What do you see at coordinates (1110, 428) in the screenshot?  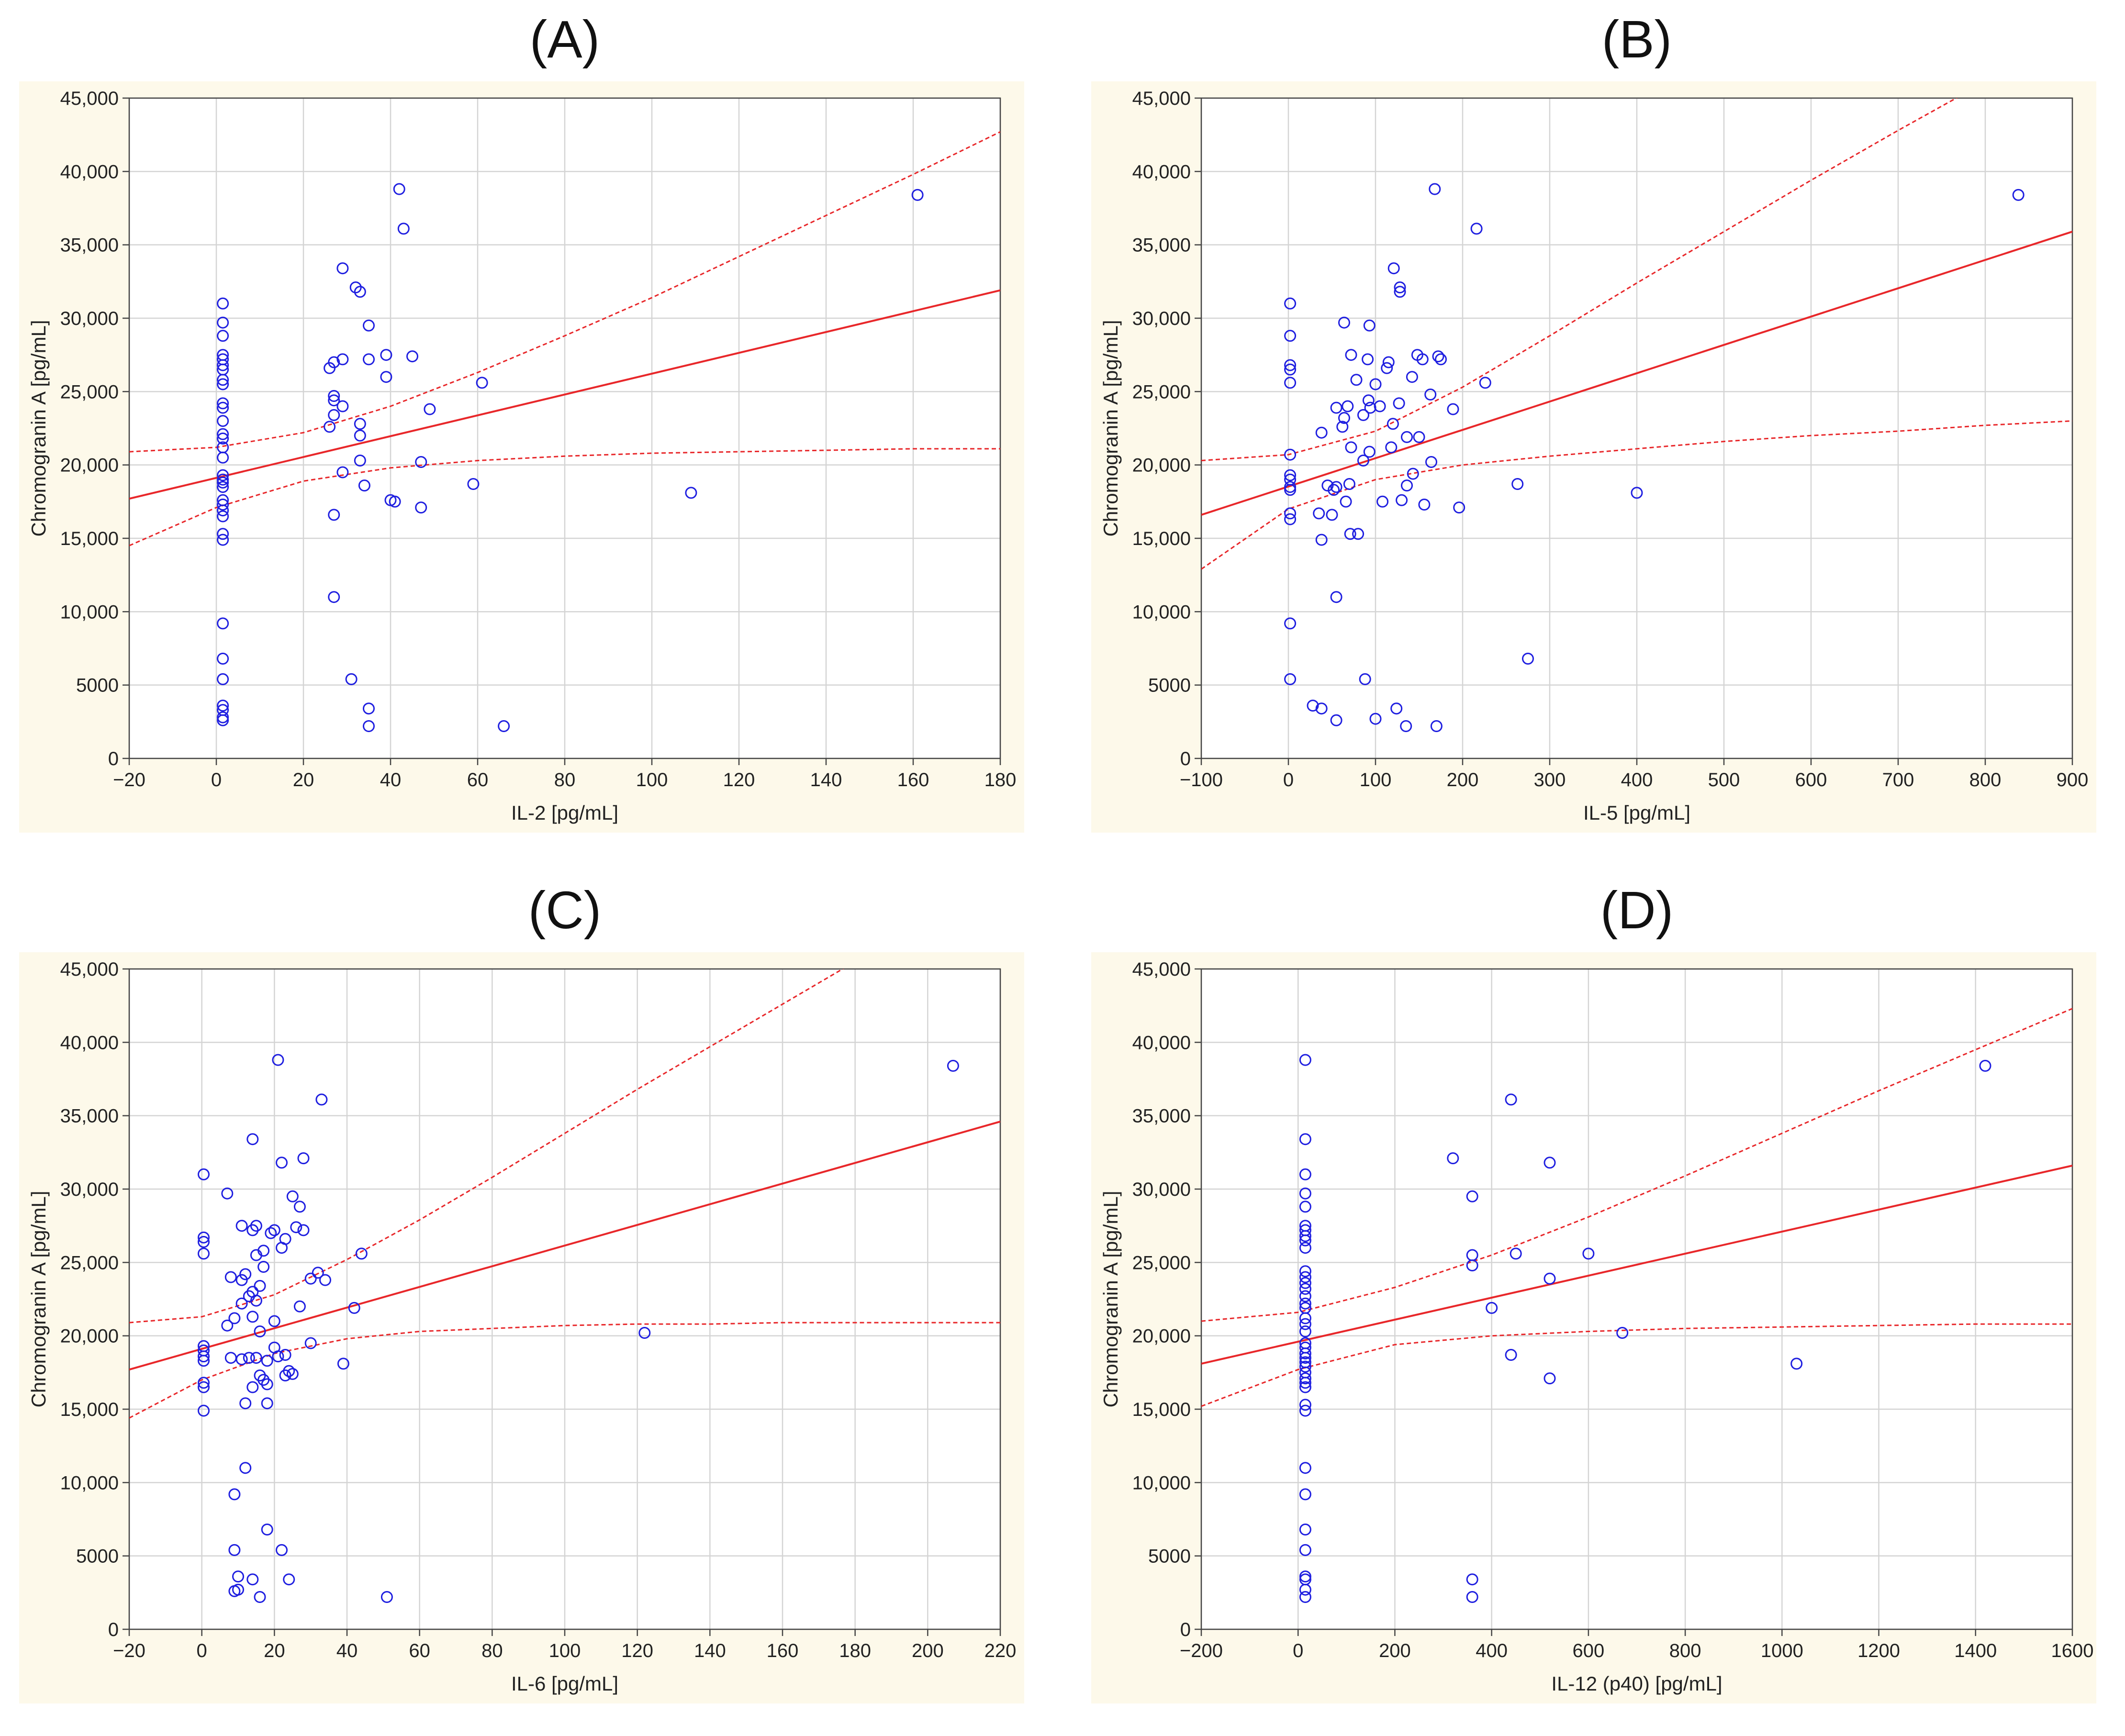 I see `y-axis-title: Chromogranin A [pg/mL]` at bounding box center [1110, 428].